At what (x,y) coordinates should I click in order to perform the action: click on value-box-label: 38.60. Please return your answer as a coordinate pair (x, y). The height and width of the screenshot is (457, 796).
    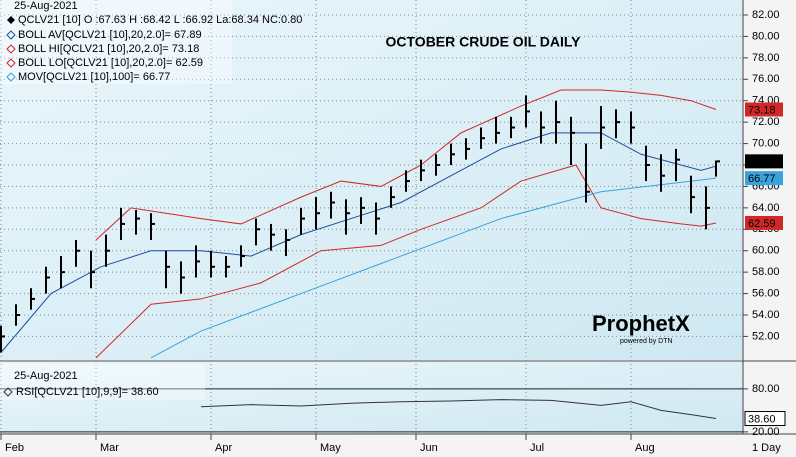
    Looking at the image, I should click on (762, 419).